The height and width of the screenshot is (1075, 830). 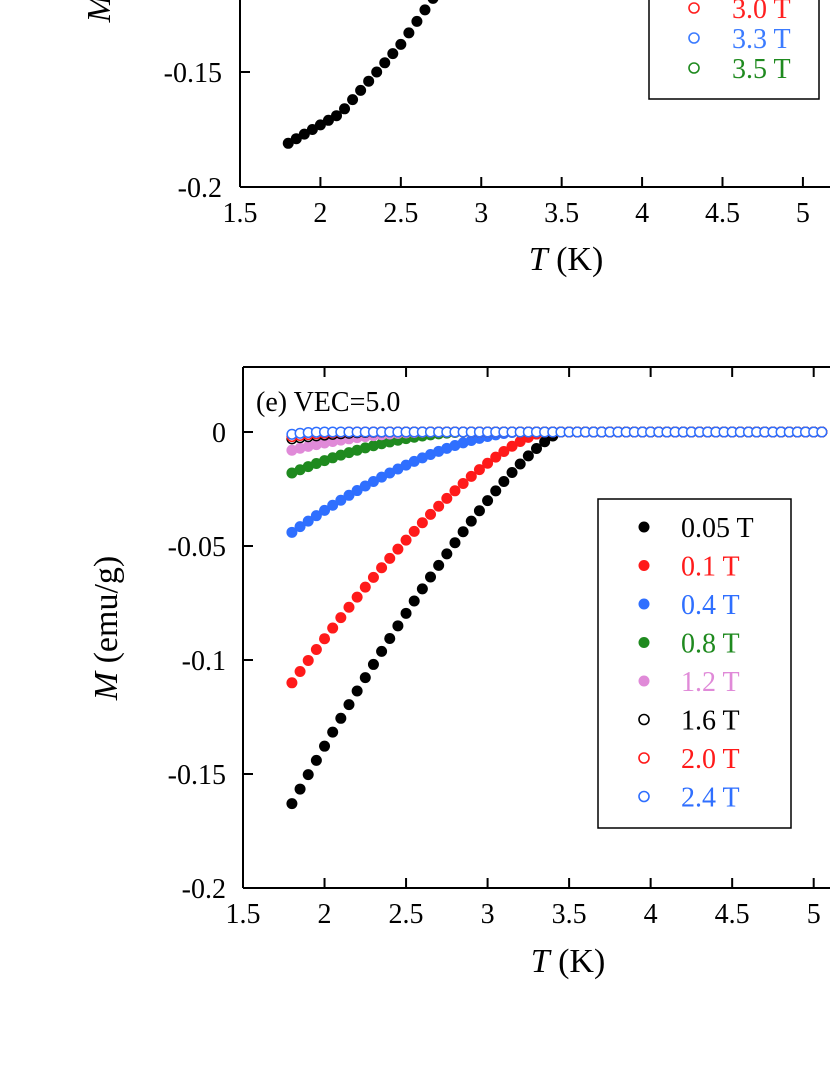 I want to click on panel-e-y-tick-label: -0.05, so click(x=197, y=547).